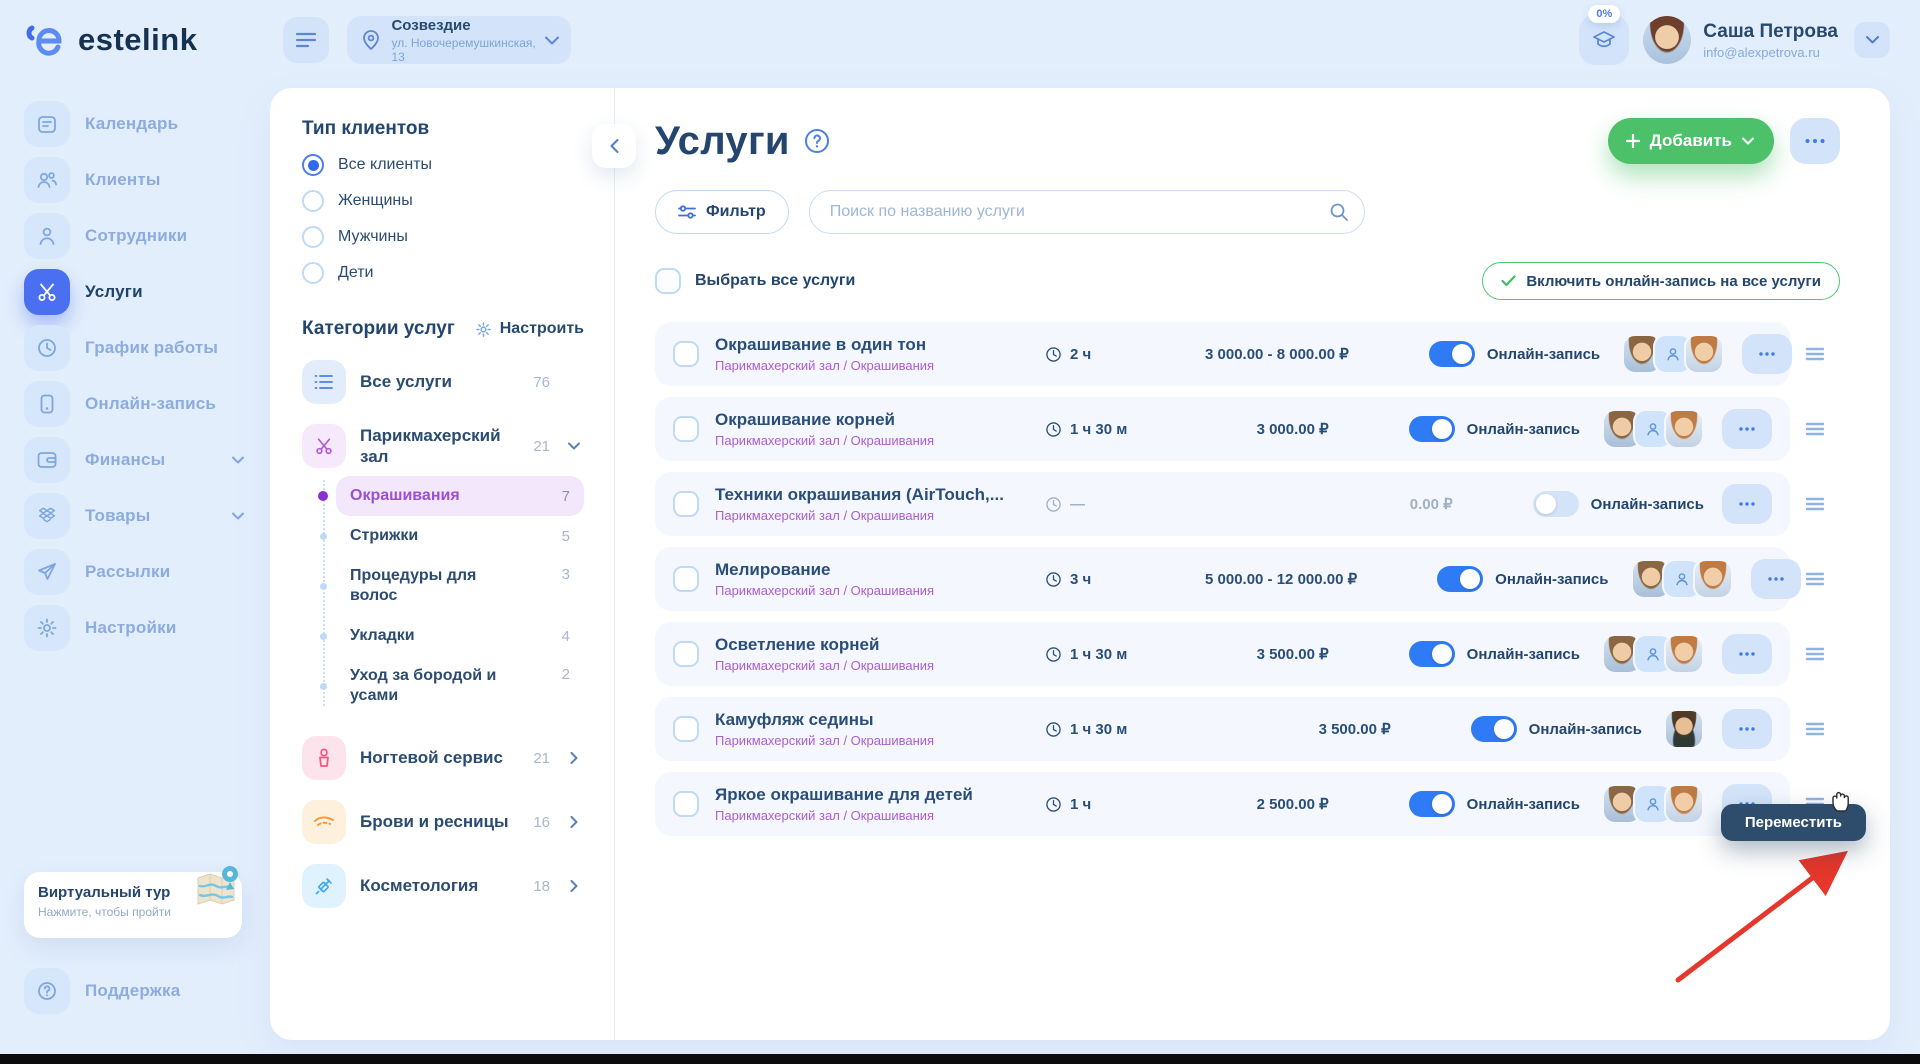  I want to click on search-icon, so click(1339, 212).